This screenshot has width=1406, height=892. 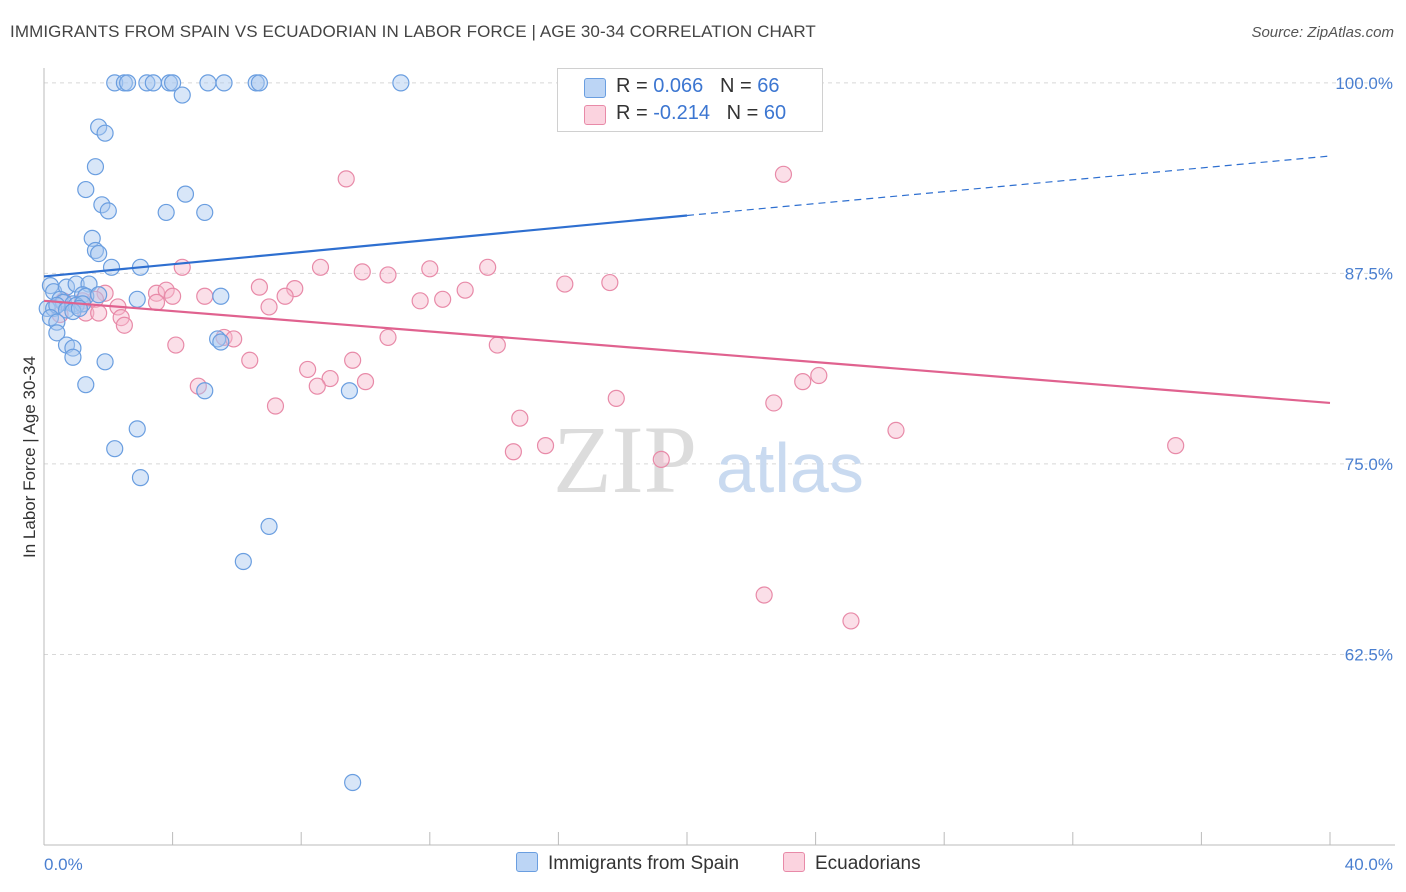 What do you see at coordinates (852, 863) in the screenshot?
I see `bottom-legend-ecuadorians: Ecuadorians` at bounding box center [852, 863].